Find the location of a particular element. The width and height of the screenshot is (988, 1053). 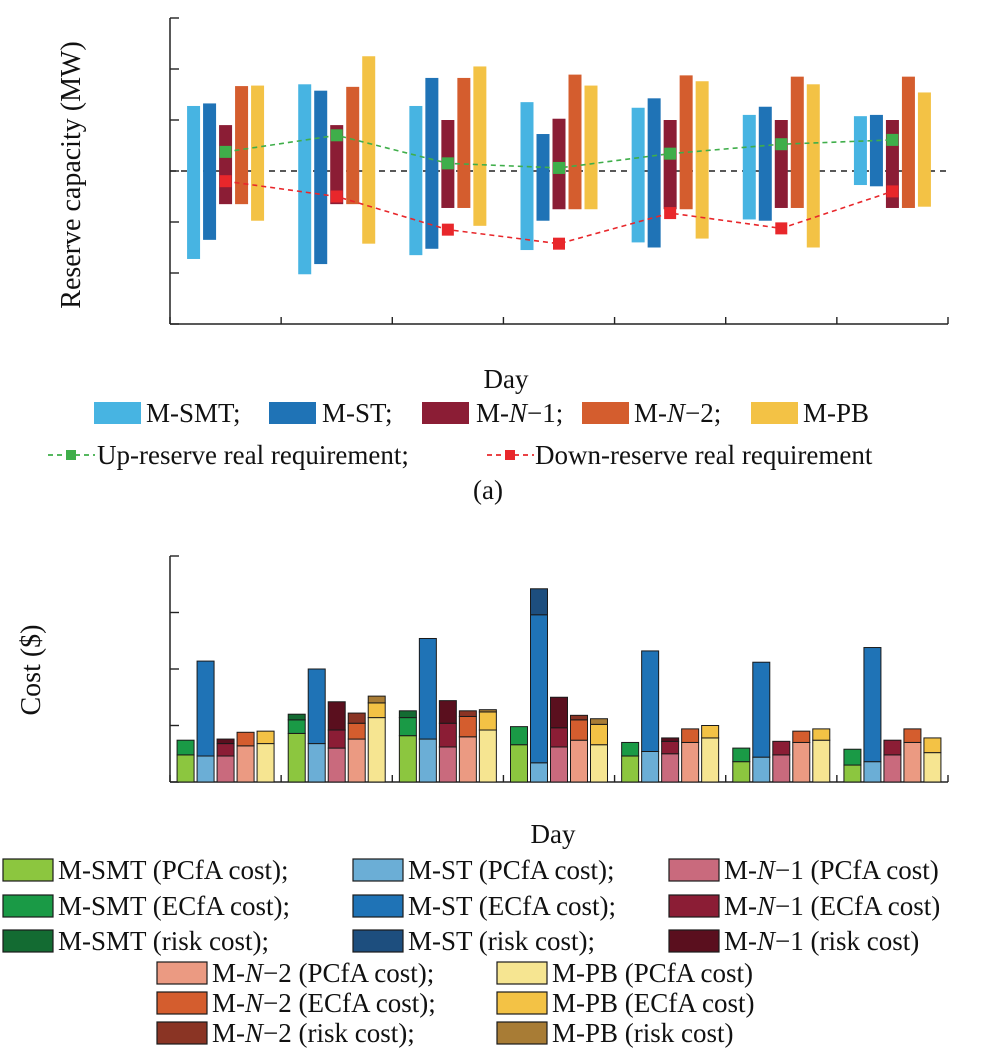

legend-swatch-m-n−1 is located at coordinates (445, 413).